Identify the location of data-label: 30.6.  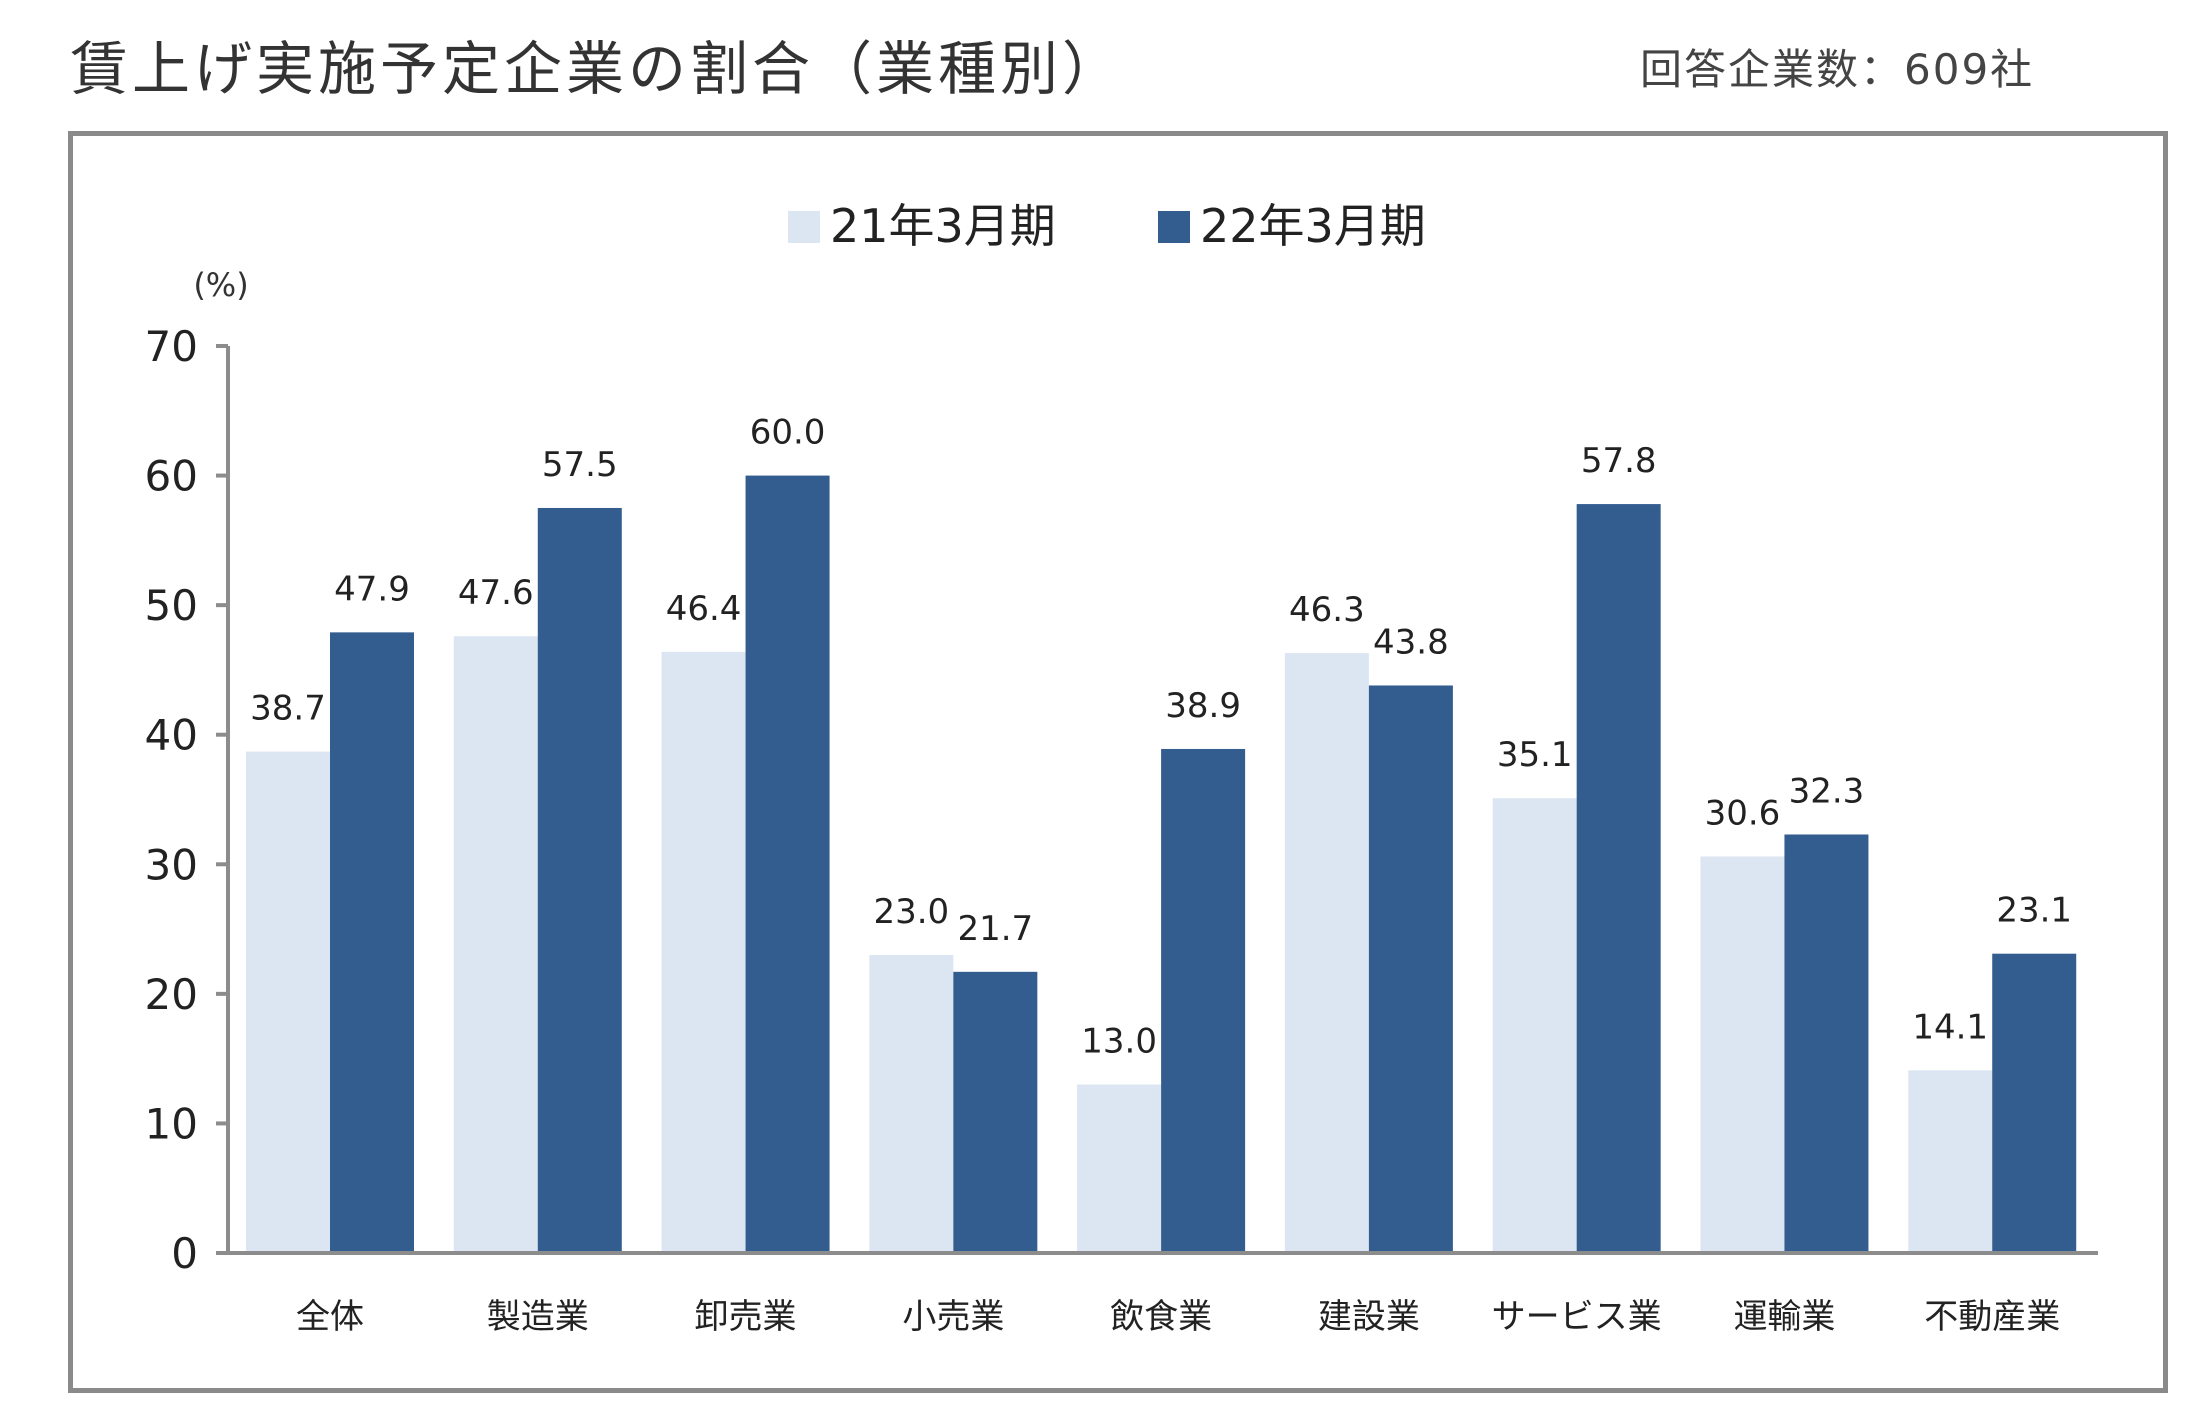
(1743, 814).